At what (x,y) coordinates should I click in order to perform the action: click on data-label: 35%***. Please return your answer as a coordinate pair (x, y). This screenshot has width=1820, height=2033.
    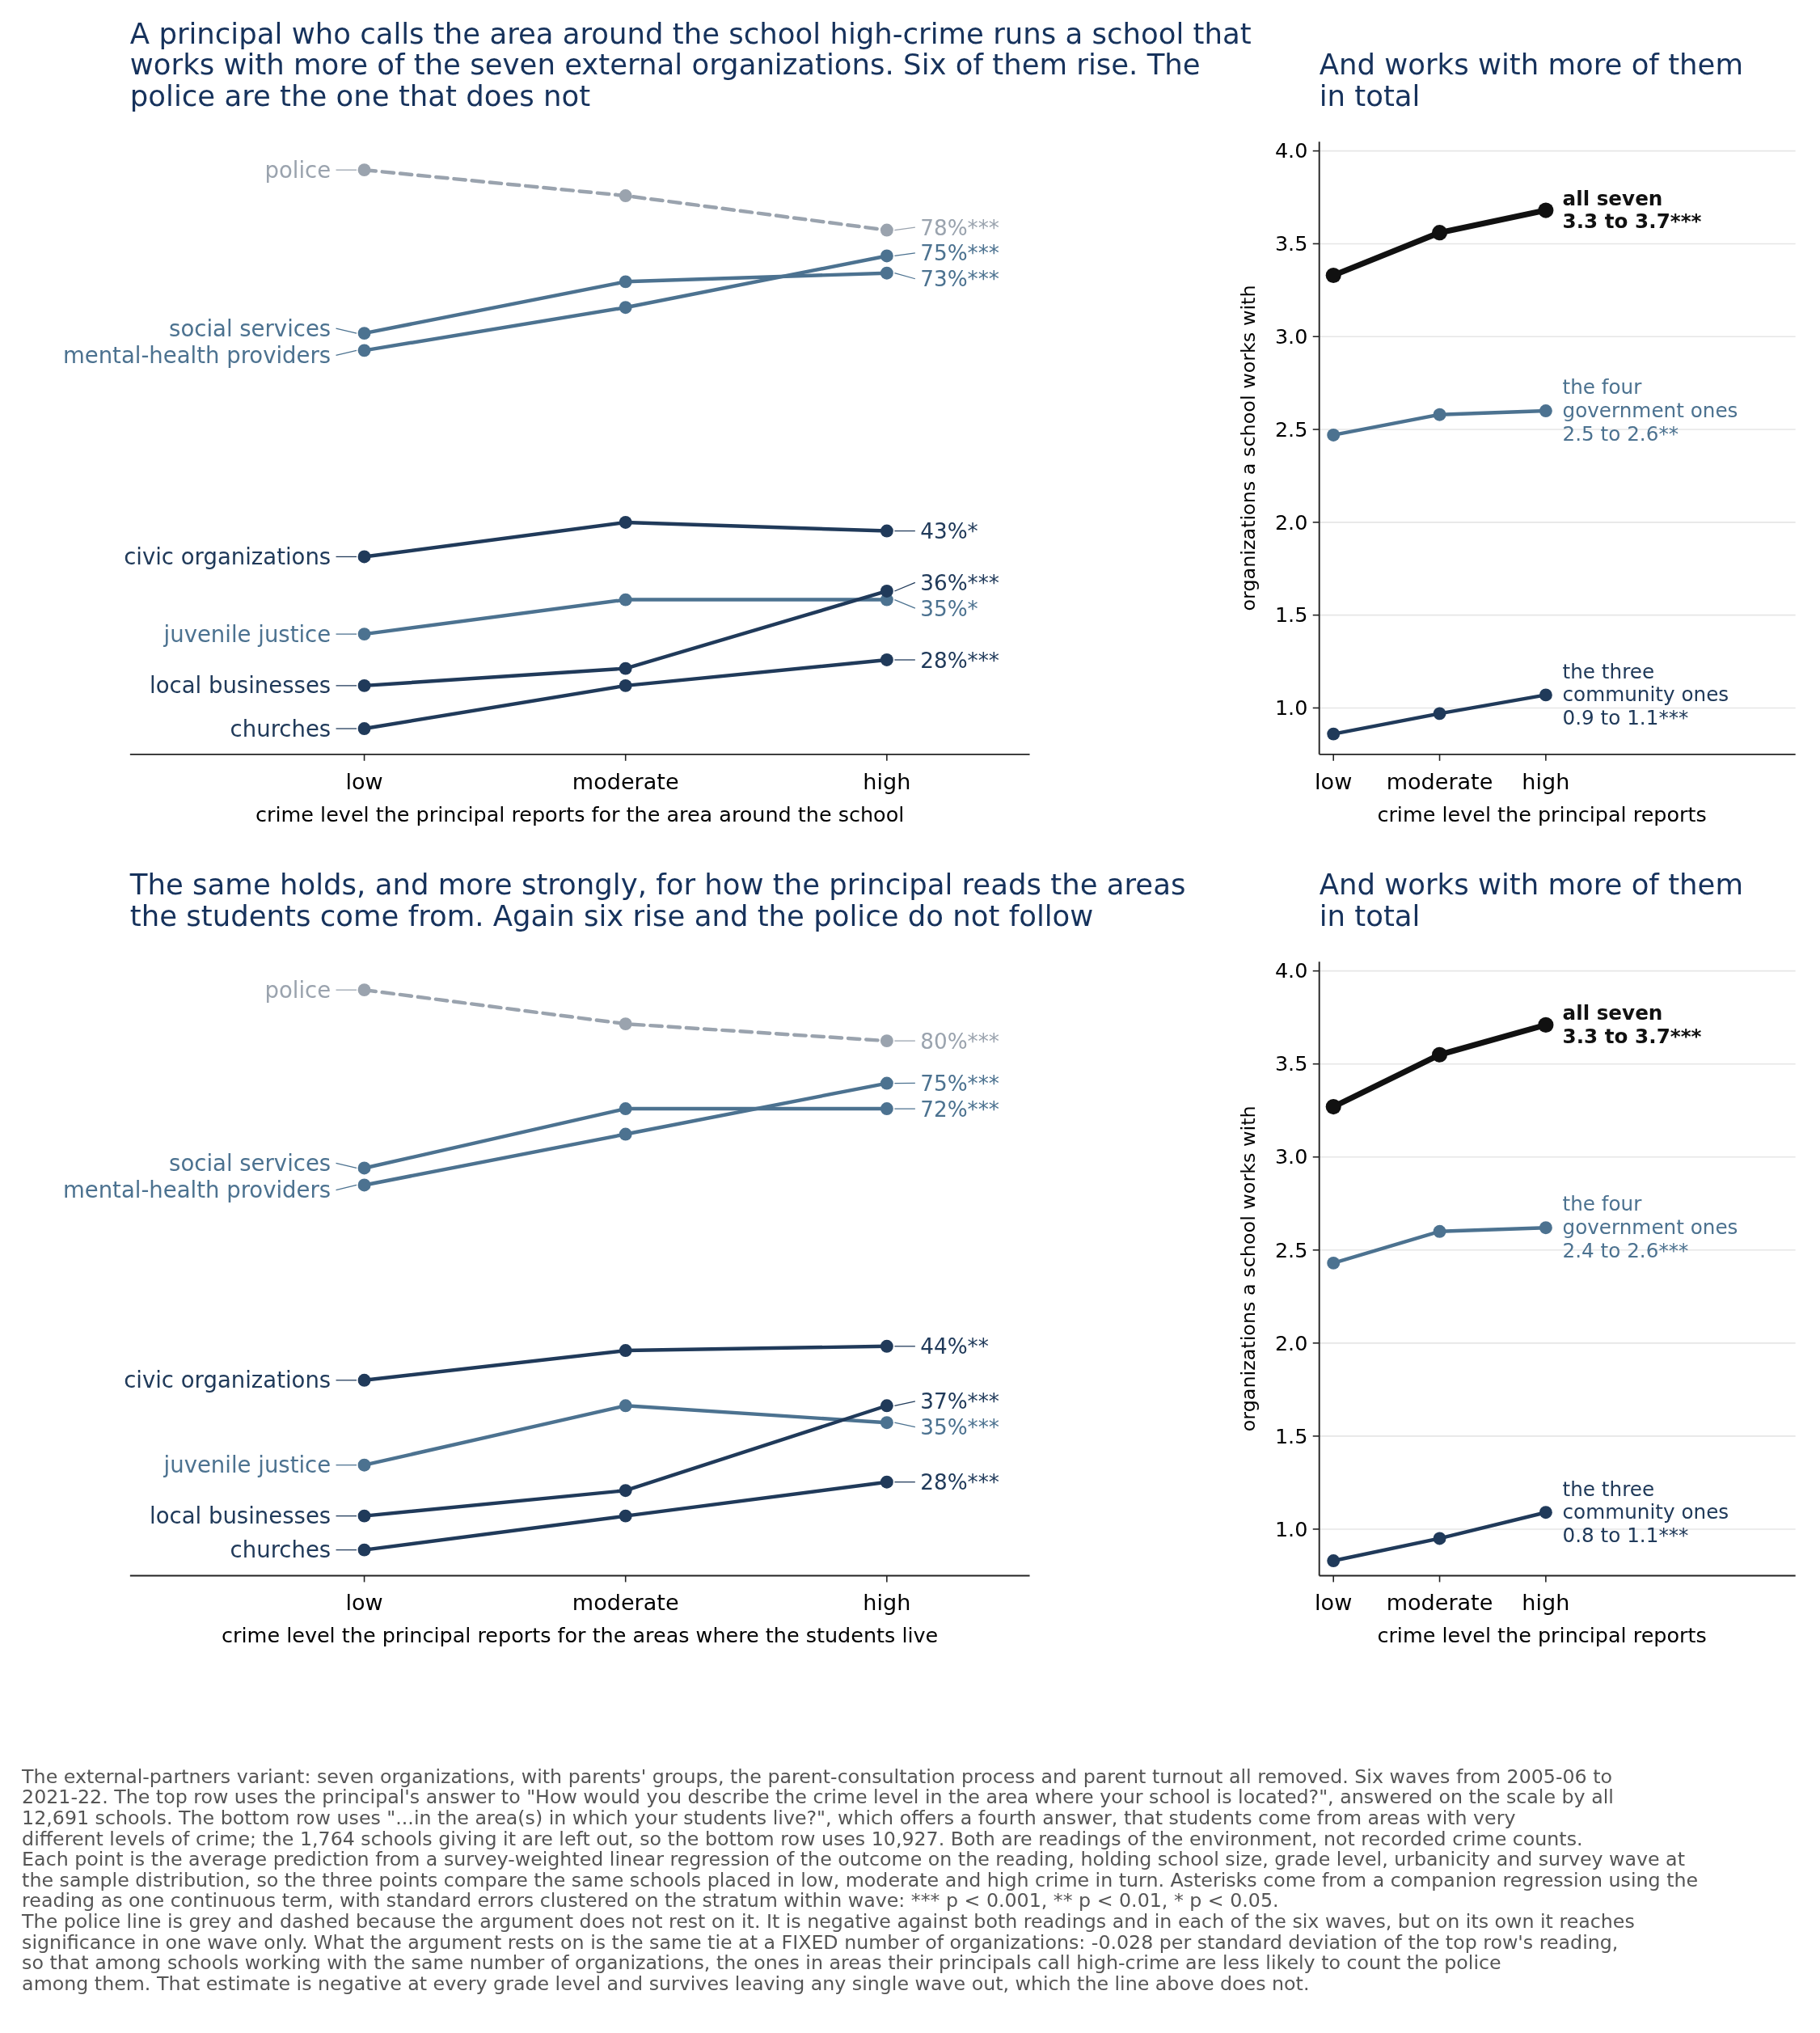
    Looking at the image, I should click on (959, 1427).